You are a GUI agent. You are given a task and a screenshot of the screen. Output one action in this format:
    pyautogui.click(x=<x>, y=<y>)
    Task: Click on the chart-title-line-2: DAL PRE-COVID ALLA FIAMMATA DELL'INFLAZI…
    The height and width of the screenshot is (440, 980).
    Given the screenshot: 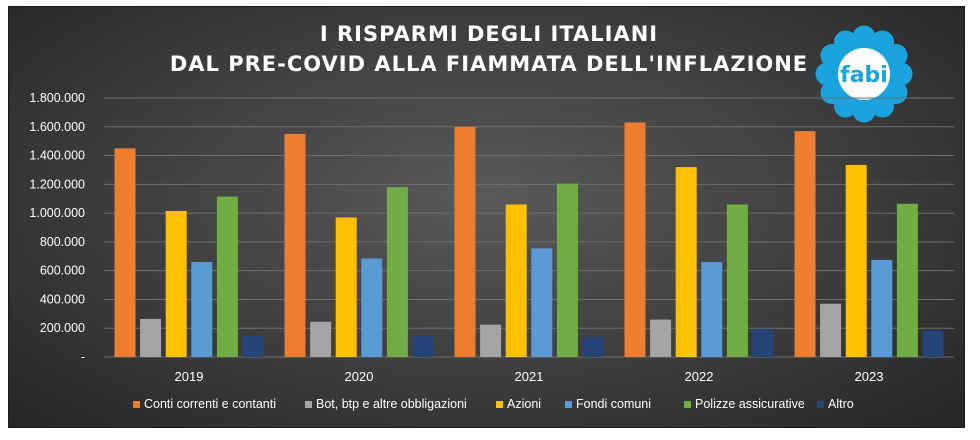 What is the action you would take?
    pyautogui.click(x=489, y=64)
    